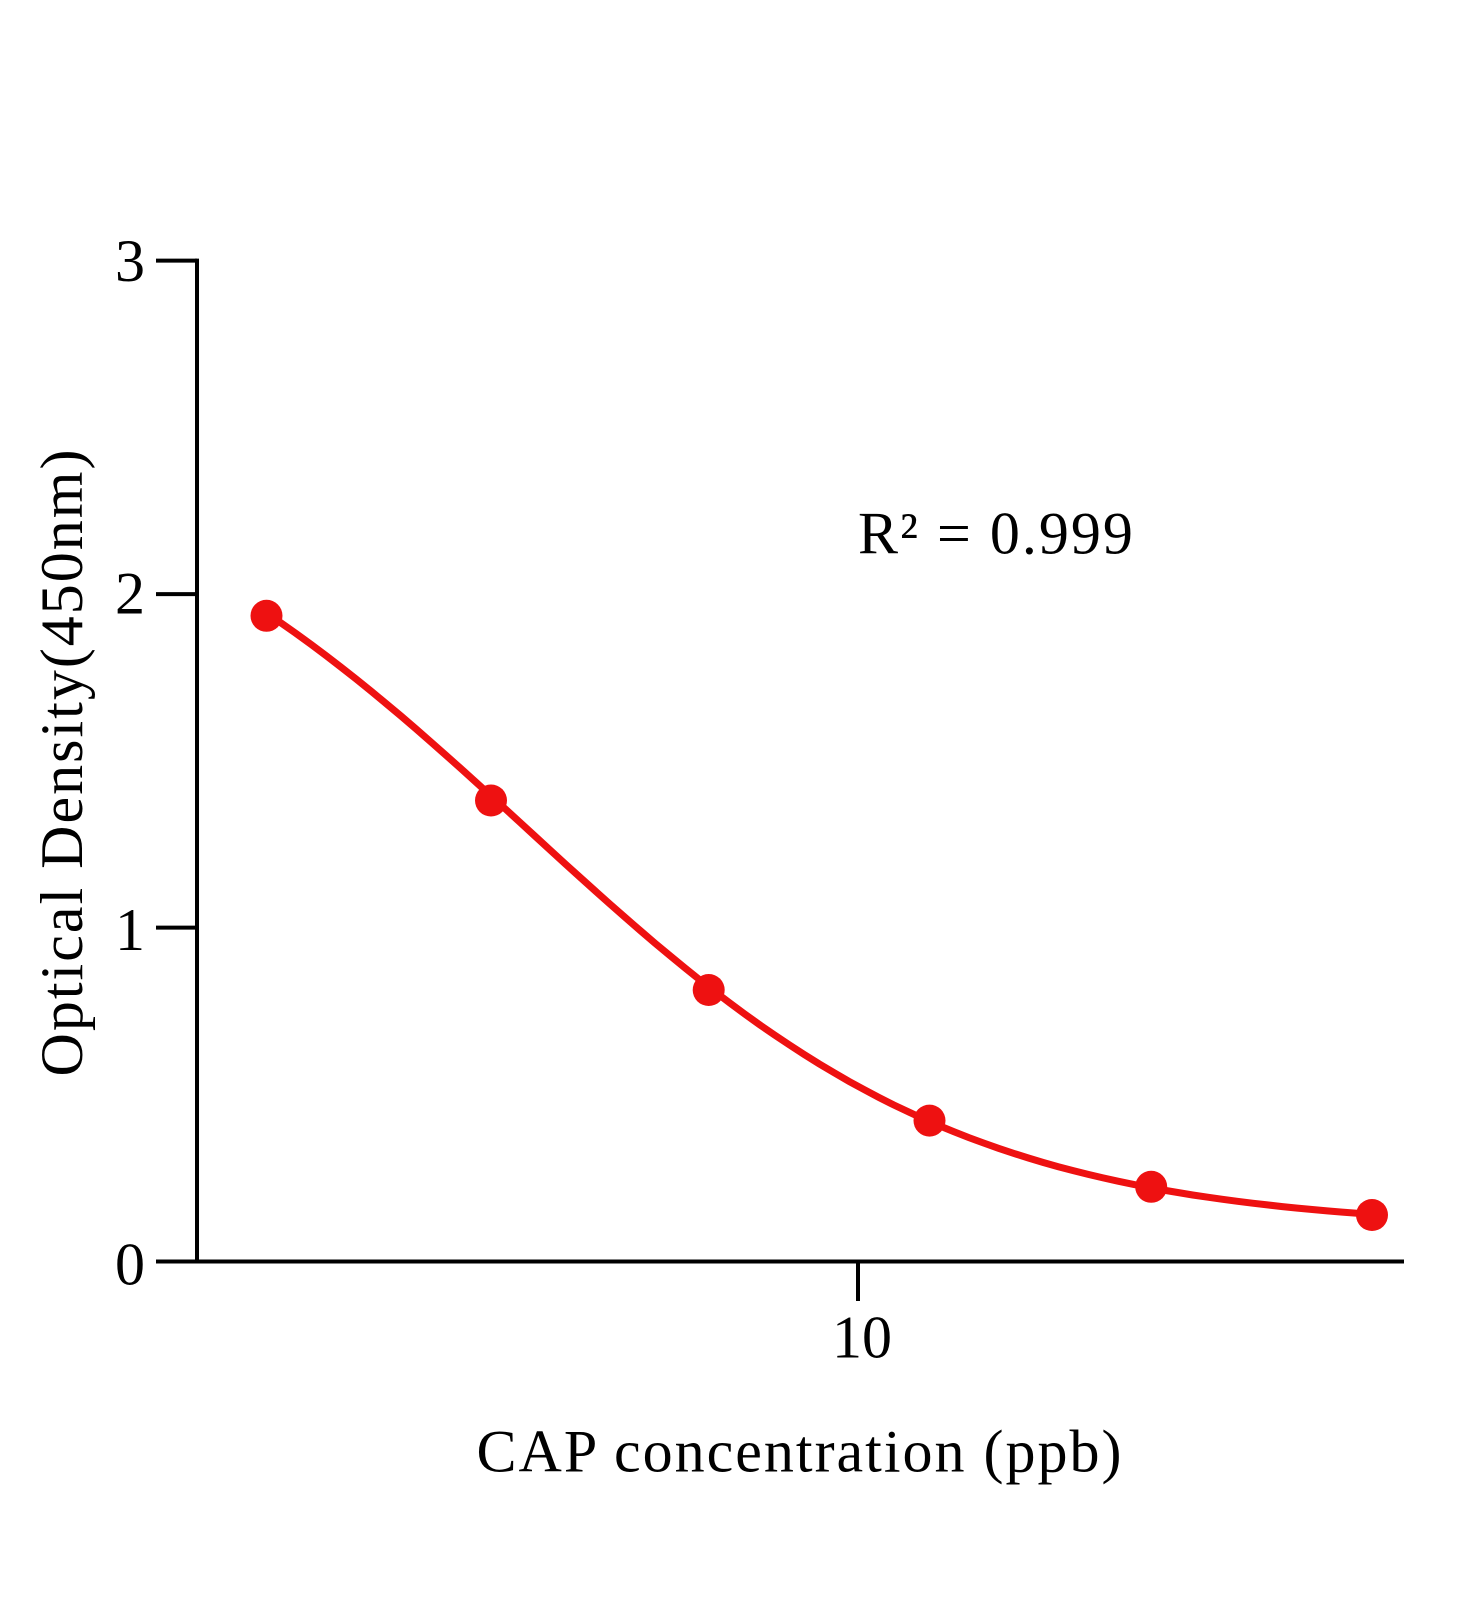 Image resolution: width=1472 pixels, height=1600 pixels. Describe the element at coordinates (130, 1265) in the screenshot. I see `svg-text: 0` at that location.